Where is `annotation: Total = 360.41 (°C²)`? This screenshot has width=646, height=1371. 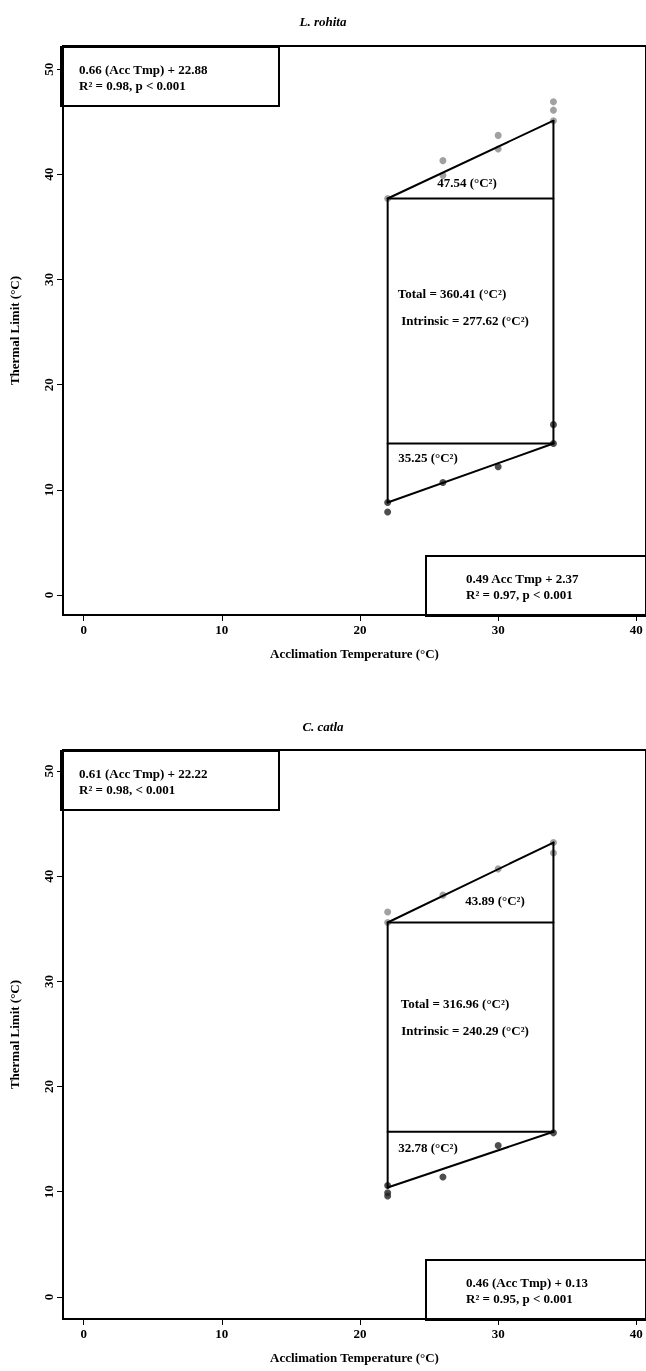 annotation: Total = 360.41 (°C²) is located at coordinates (452, 293).